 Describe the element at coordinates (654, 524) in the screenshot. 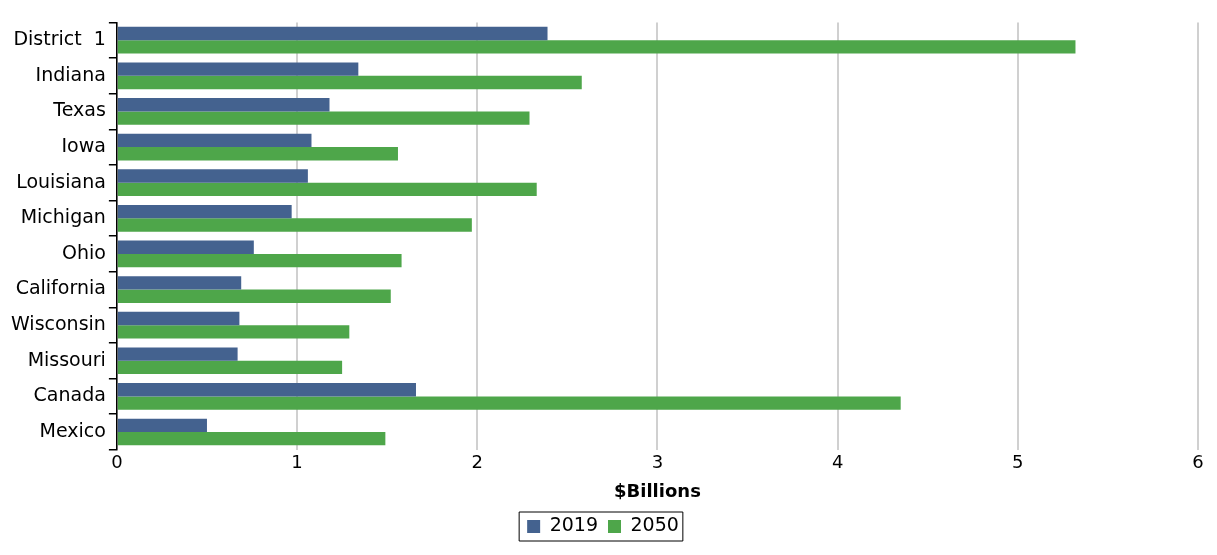

I see `legend-label: 2050` at that location.